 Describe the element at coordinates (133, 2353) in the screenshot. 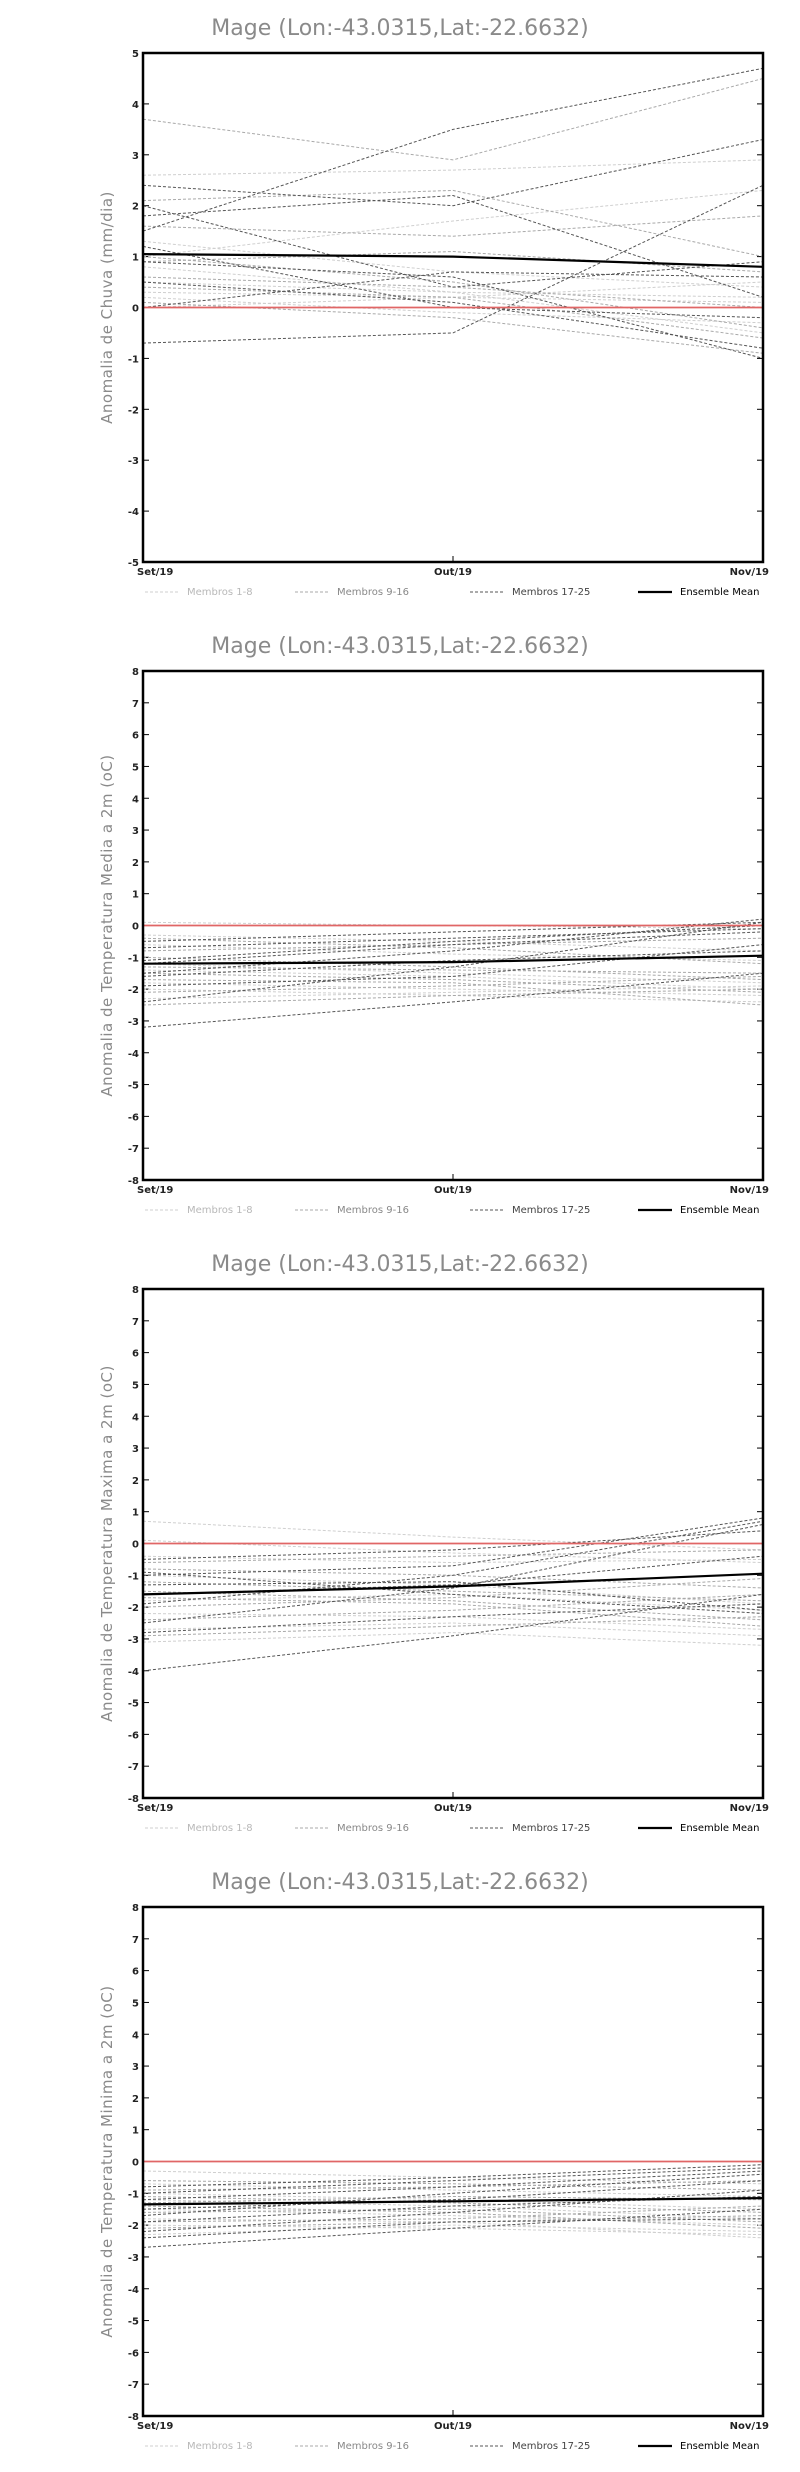

I see `y-tick-label: -6` at that location.